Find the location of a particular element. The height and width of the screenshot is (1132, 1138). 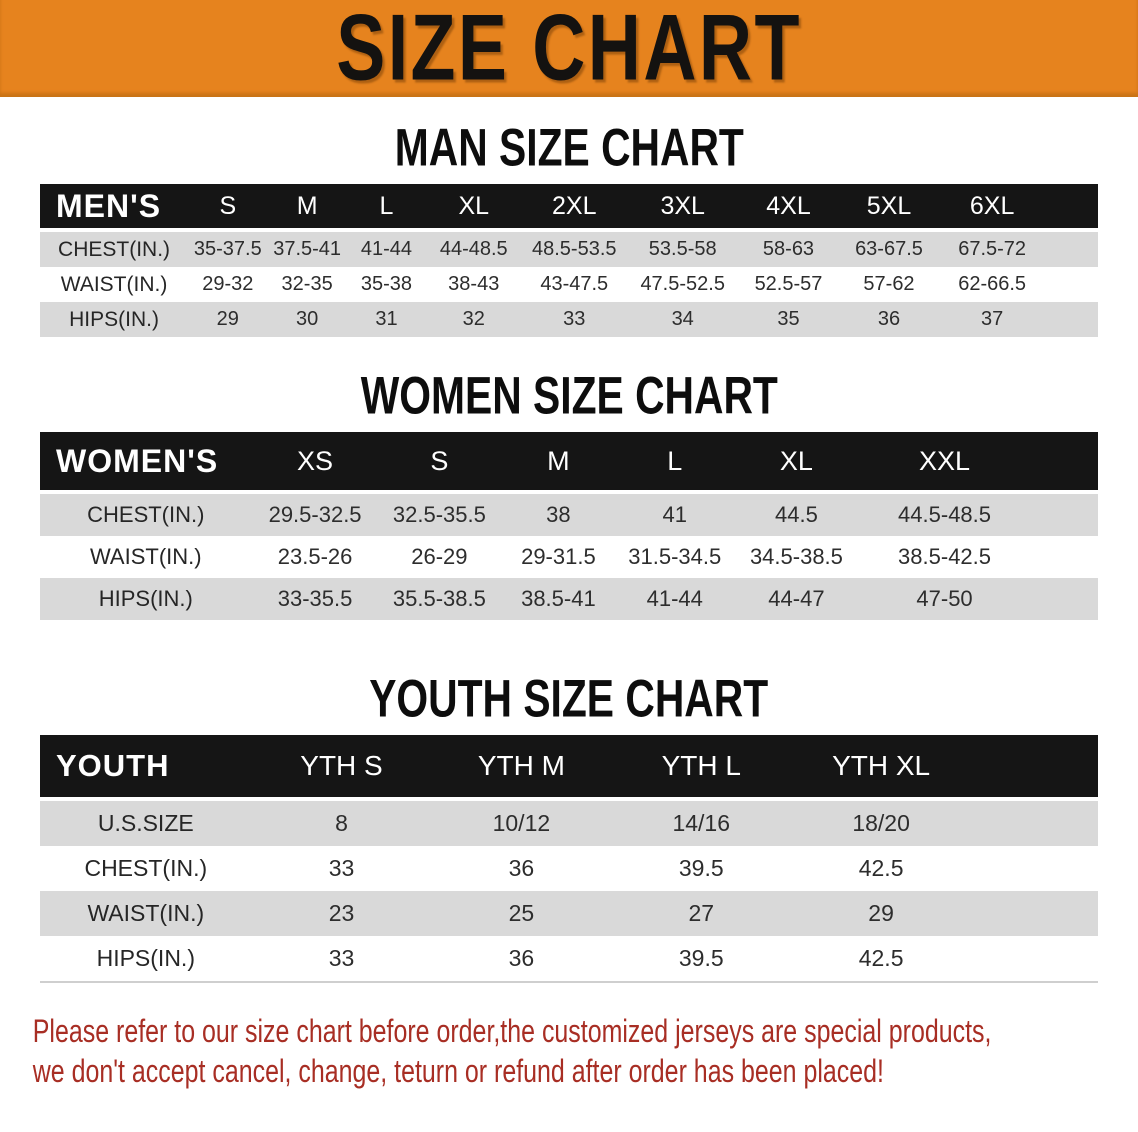

men-header-row: MEN'S S M L XL 2XL 3XL 4XL 5XL 6XL is located at coordinates (569, 207).